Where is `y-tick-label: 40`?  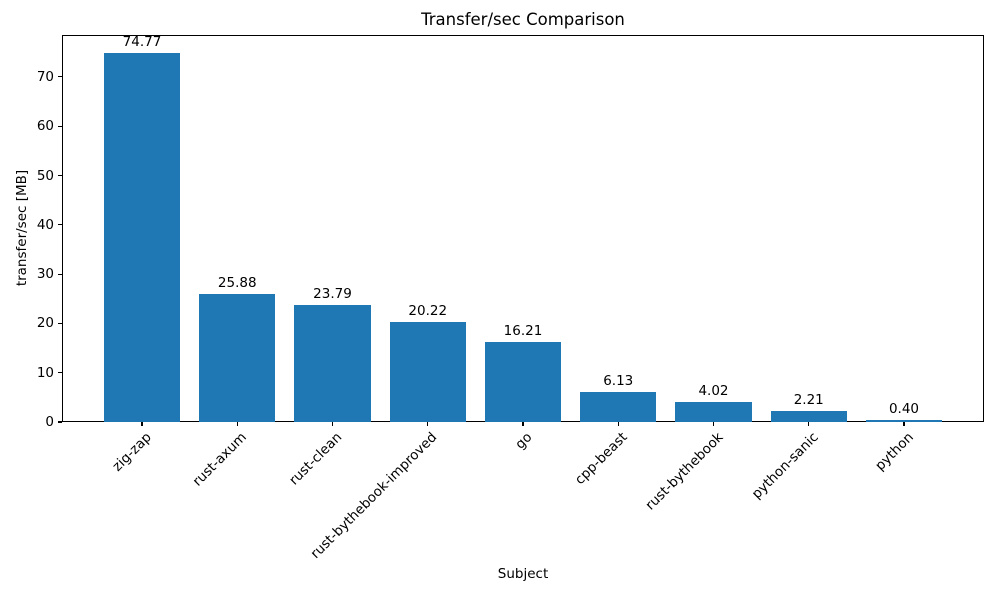
y-tick-label: 40 is located at coordinates (45, 224).